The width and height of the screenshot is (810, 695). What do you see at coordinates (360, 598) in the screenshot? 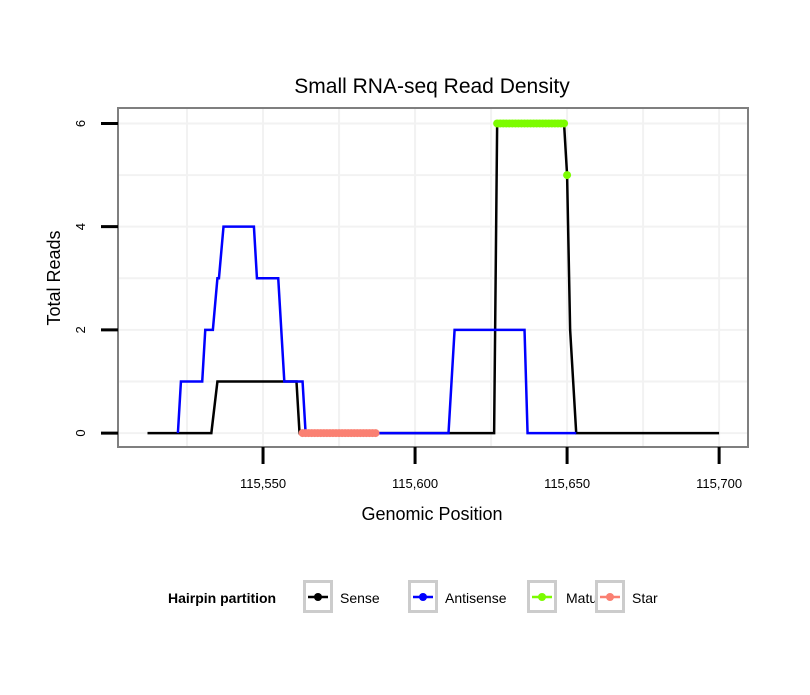
I see `legend-label-sense: Sense` at bounding box center [360, 598].